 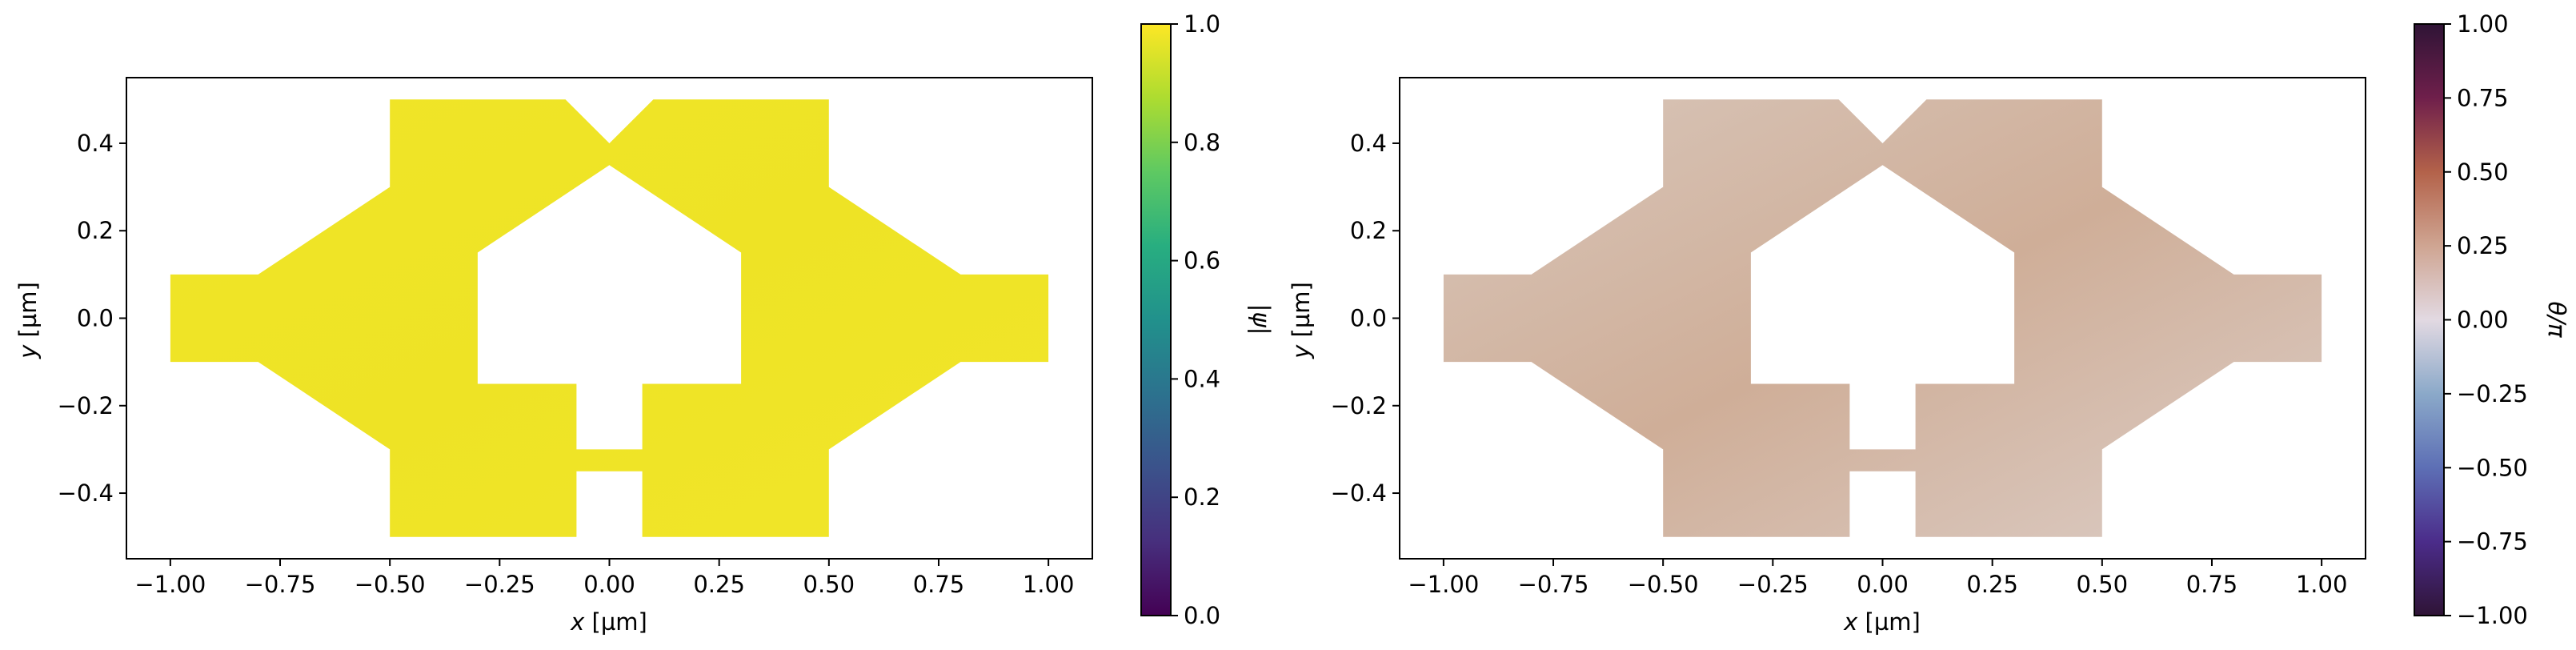 I want to click on colorbar-tick-label: 1.00, so click(x=2483, y=24).